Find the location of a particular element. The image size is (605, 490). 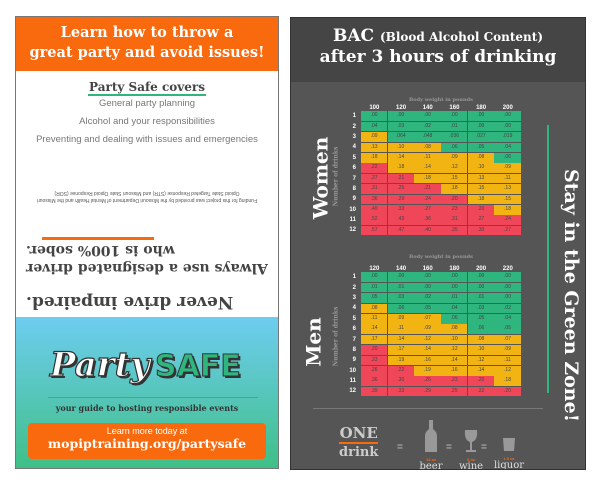

weight-column-header: 200 is located at coordinates (481, 269).